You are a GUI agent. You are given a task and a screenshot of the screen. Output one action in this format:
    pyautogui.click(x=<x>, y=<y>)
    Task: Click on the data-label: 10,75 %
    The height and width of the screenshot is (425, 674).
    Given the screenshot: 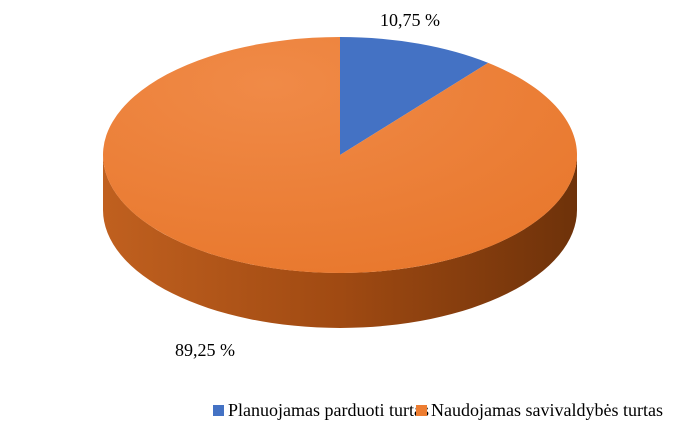 What is the action you would take?
    pyautogui.click(x=410, y=20)
    